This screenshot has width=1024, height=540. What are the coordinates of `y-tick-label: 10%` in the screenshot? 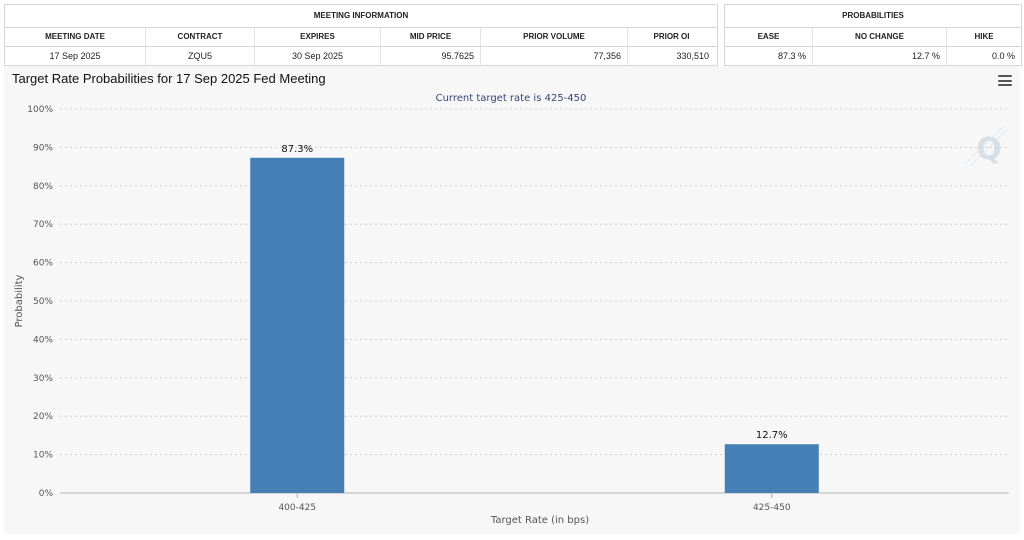 It's located at (43, 456).